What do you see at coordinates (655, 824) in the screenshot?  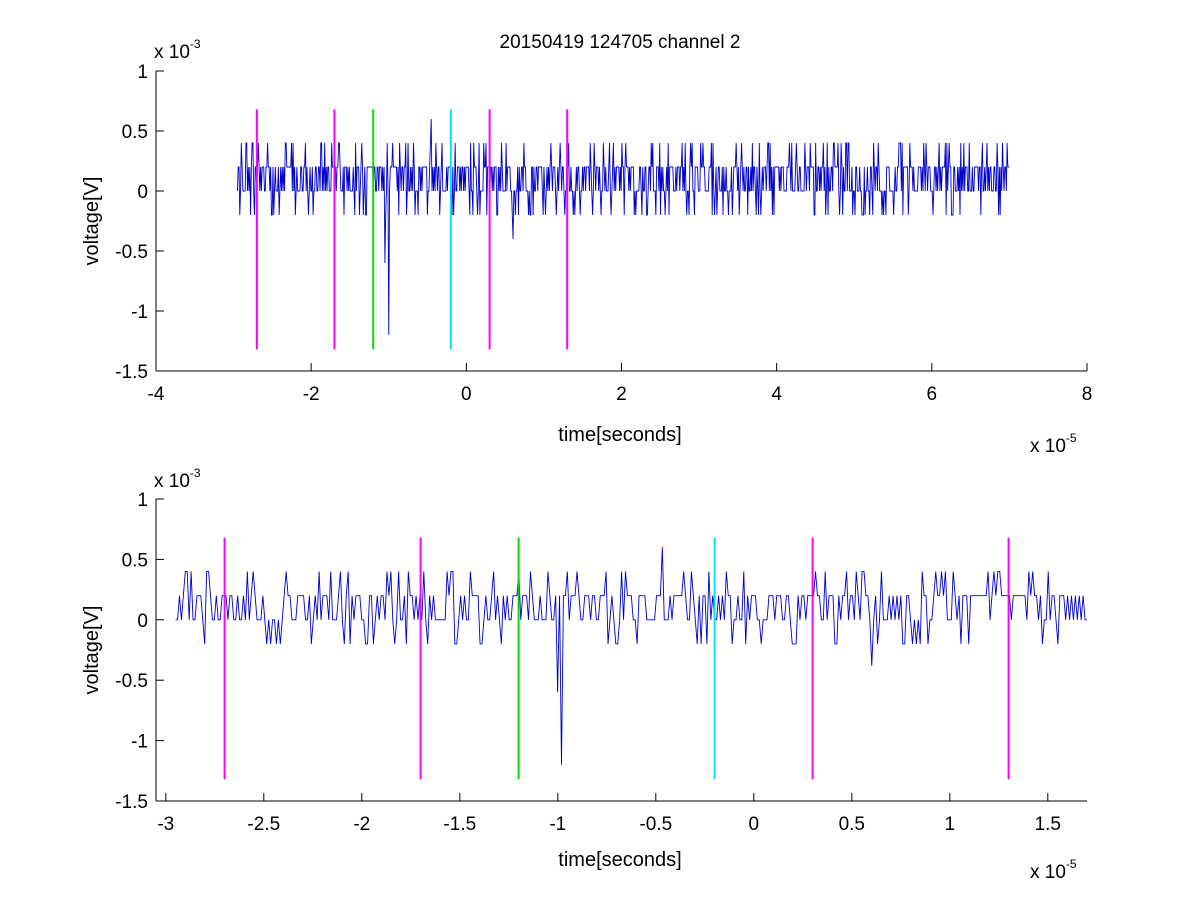 I see `bottom-x-tick-label: -0.5` at bounding box center [655, 824].